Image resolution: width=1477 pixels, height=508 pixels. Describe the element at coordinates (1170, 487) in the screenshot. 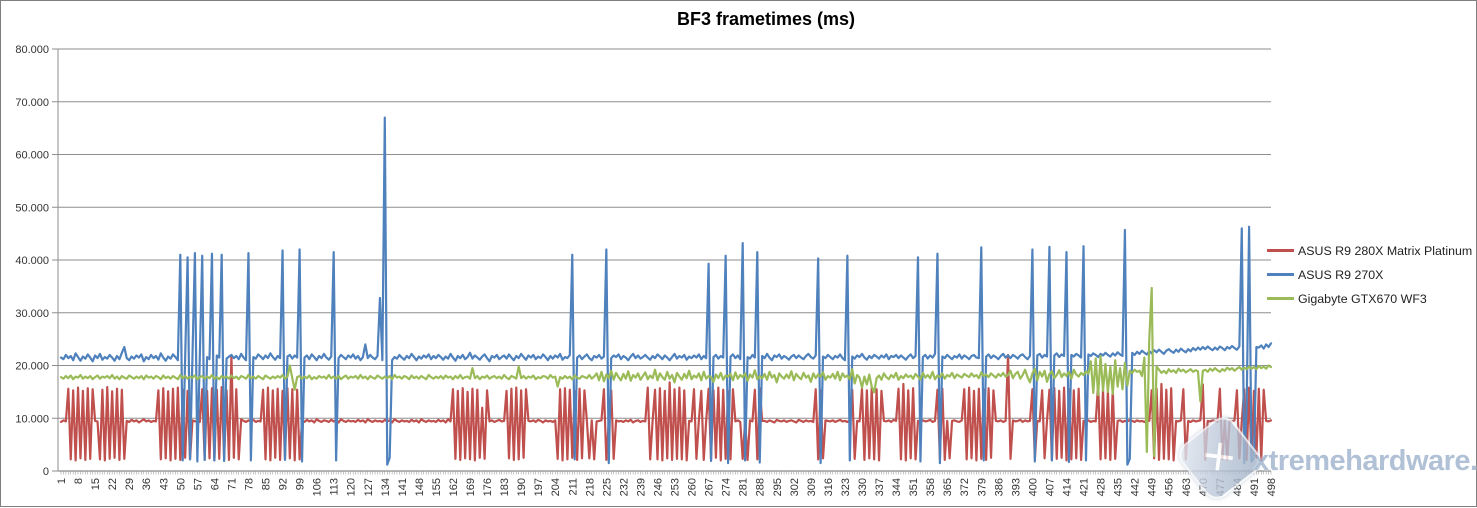

I see `svg-text: 456` at that location.